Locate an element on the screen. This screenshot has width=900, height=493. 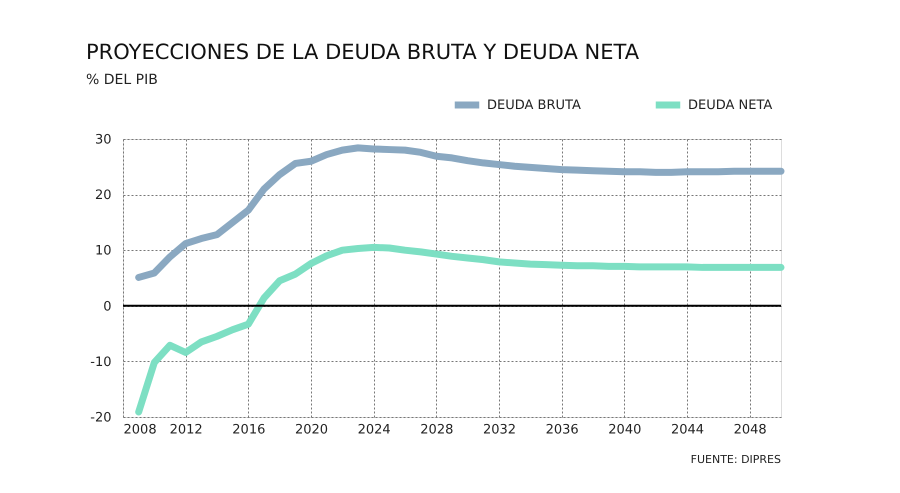
source-note: FUENTE: DIPRES is located at coordinates (736, 459).